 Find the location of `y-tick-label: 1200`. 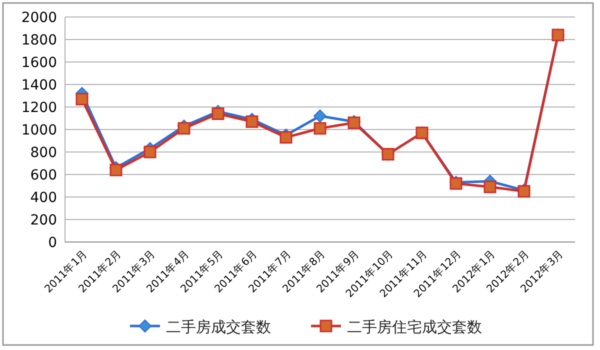

y-tick-label: 1200 is located at coordinates (39, 108).